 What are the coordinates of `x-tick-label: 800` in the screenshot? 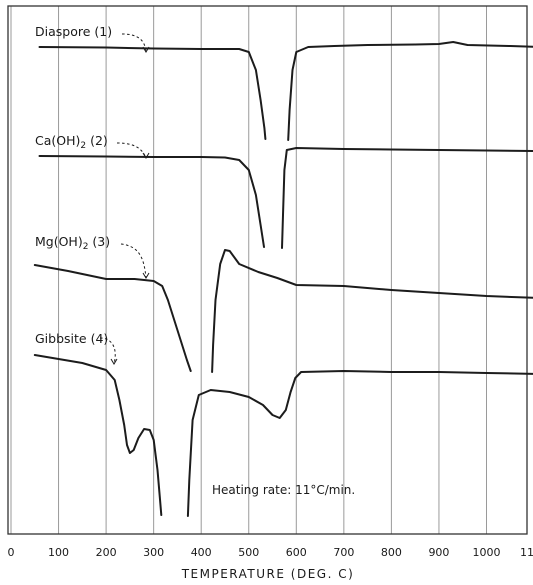 It's located at (391, 552).